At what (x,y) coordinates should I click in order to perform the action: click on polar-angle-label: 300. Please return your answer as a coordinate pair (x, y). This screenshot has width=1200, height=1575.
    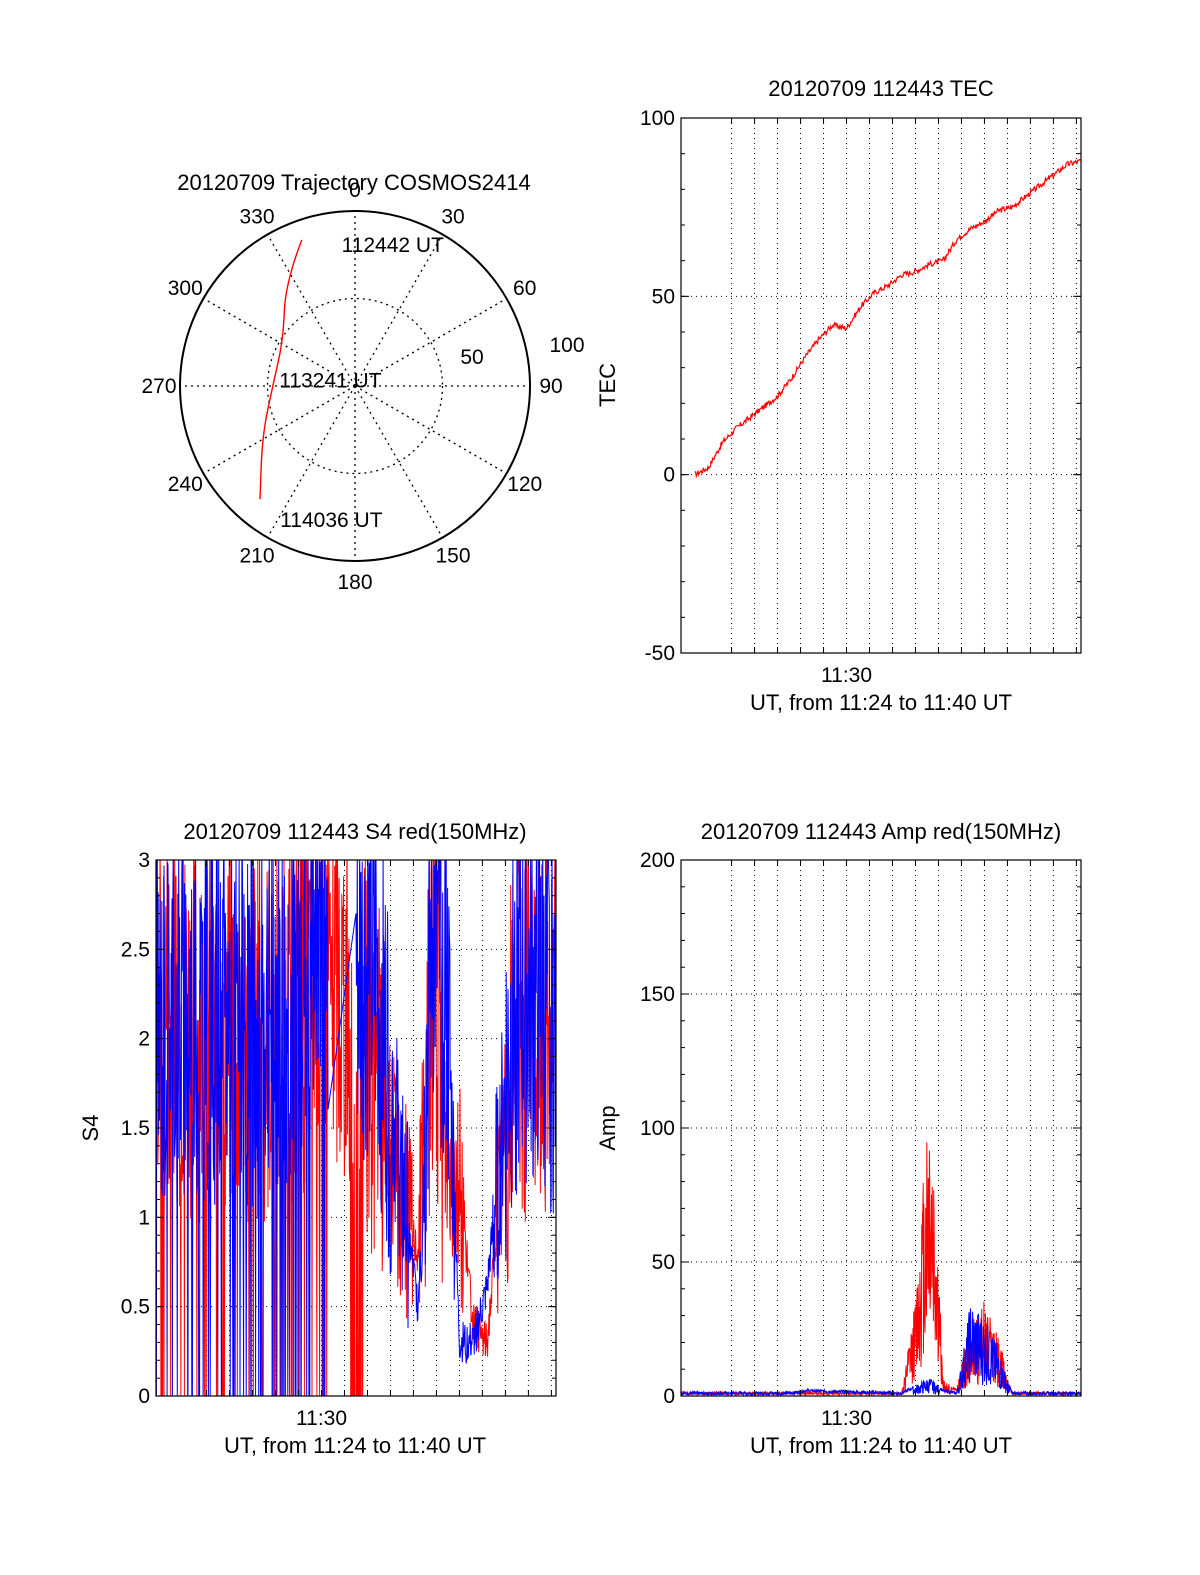
    Looking at the image, I should click on (185, 288).